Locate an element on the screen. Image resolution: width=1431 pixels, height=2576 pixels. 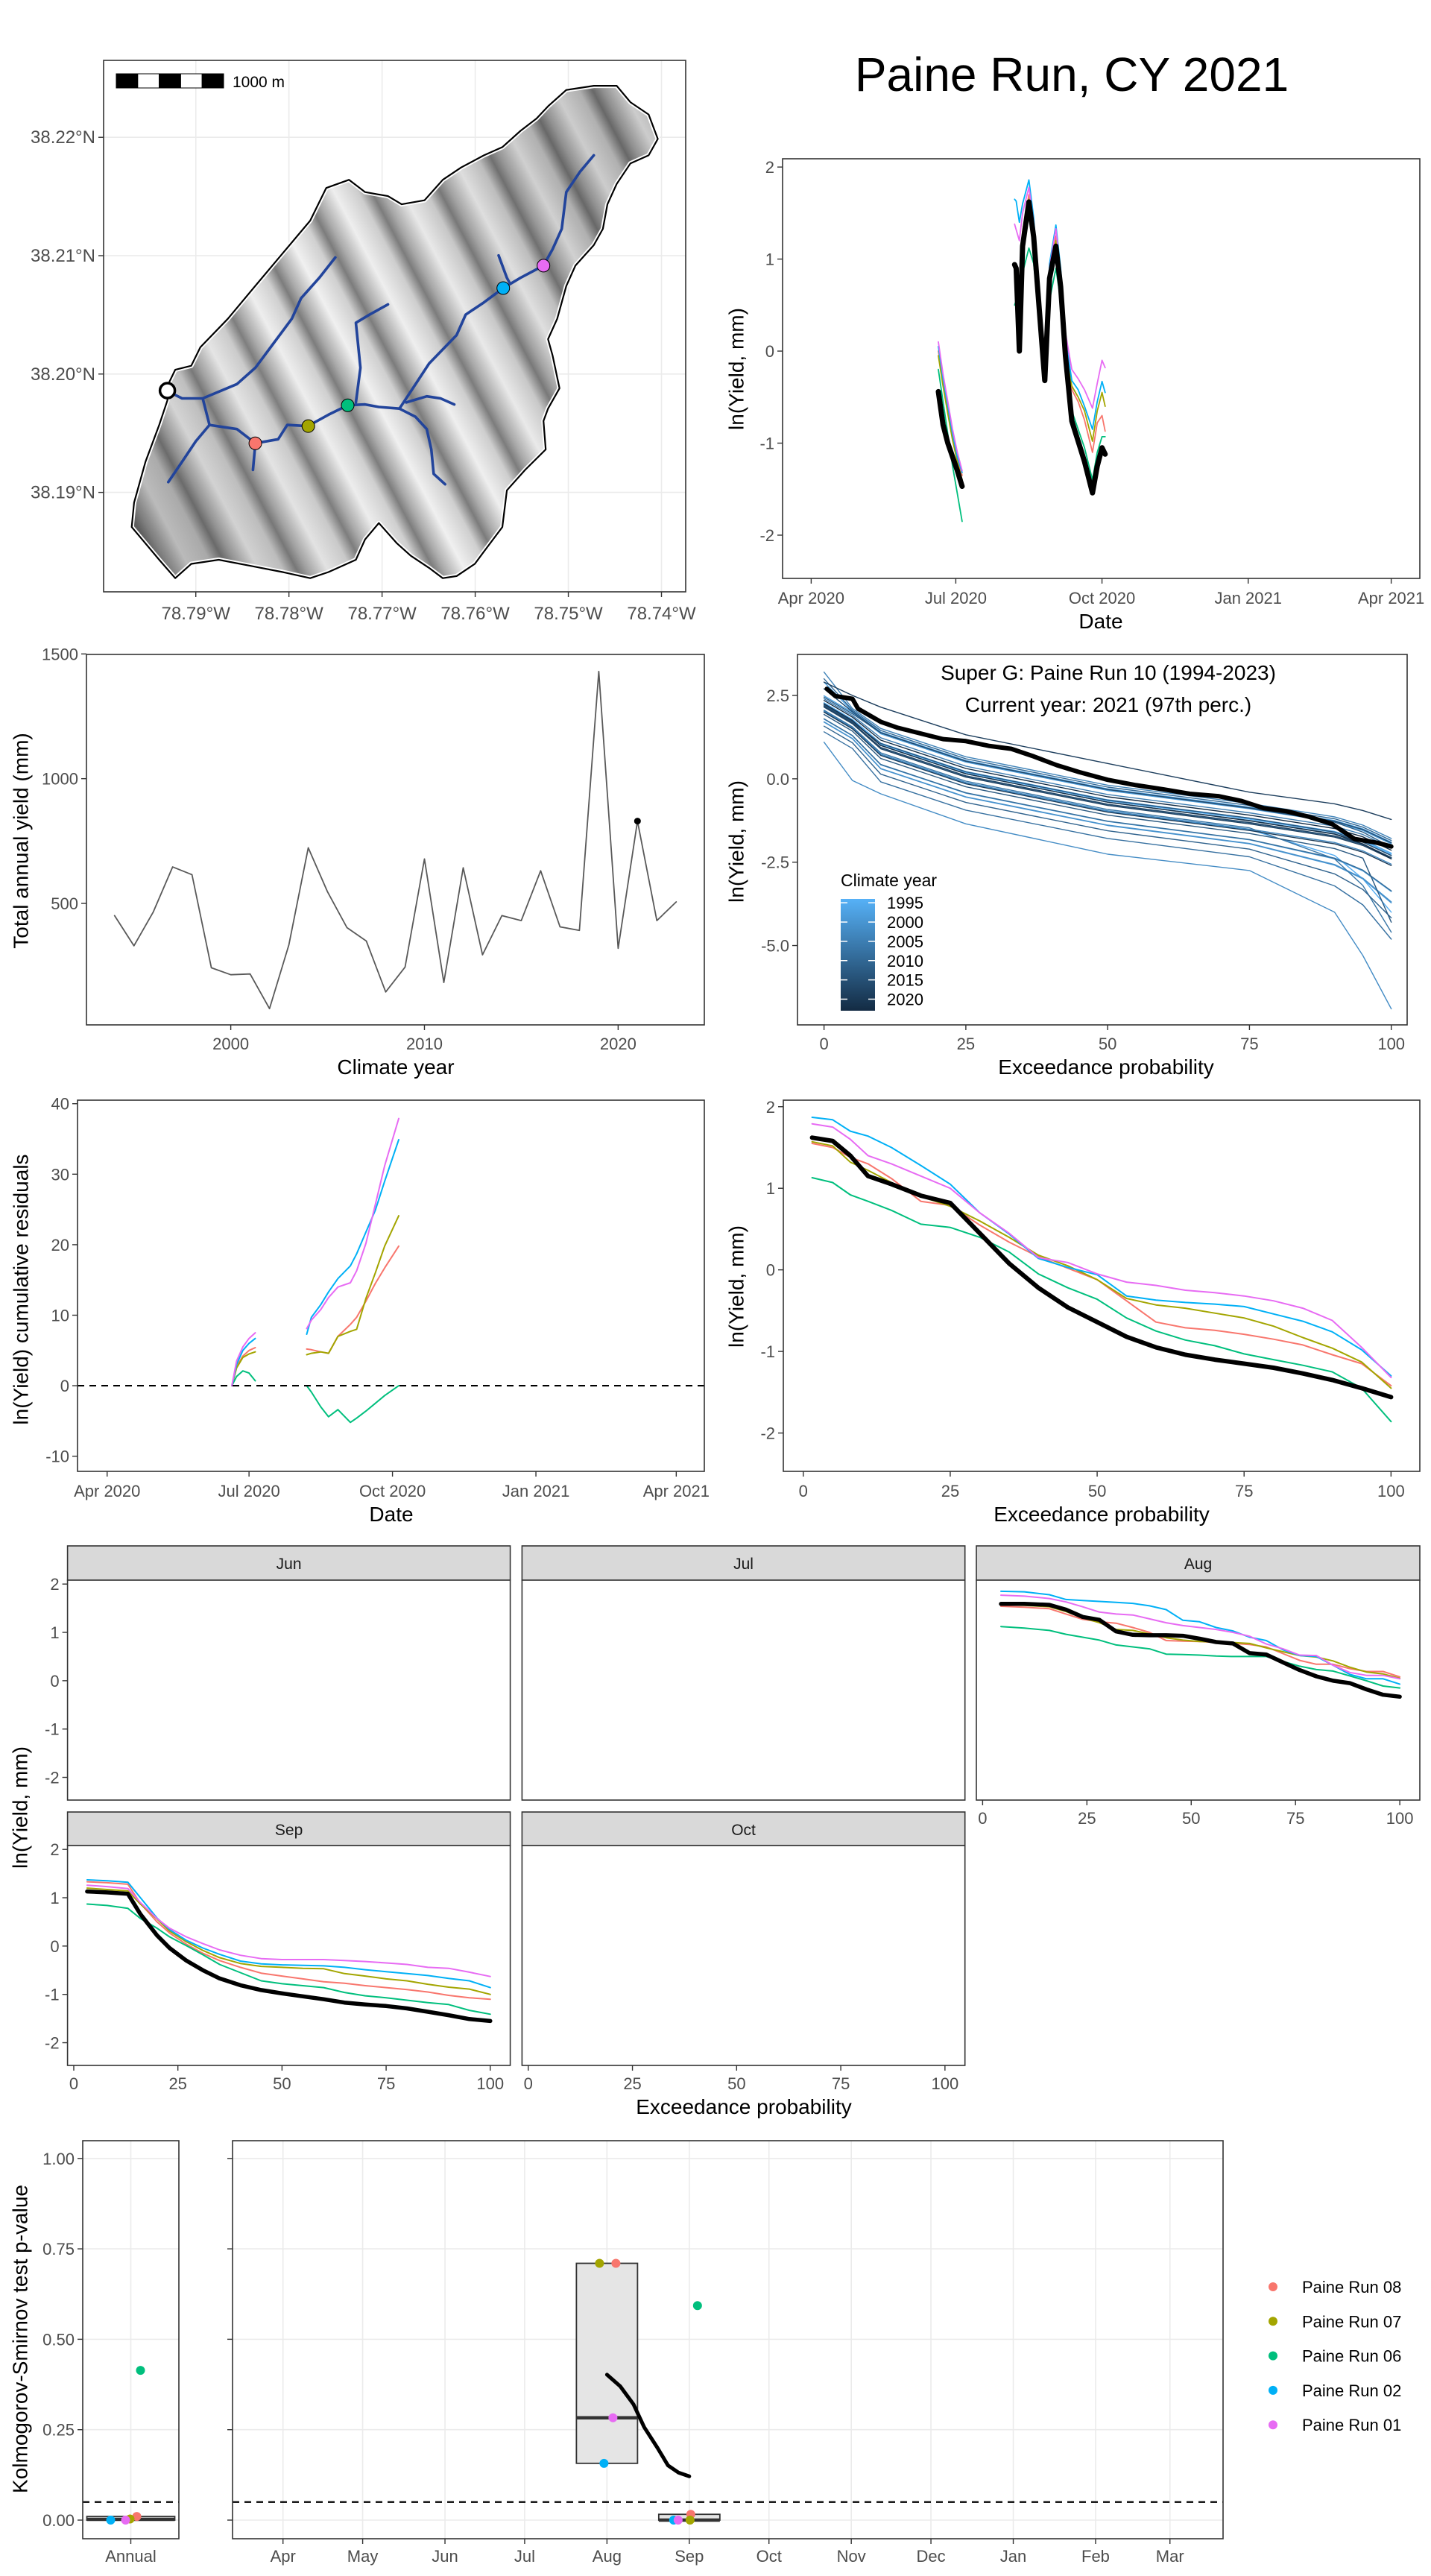
fdc-y-axis-title: ln(Yield, mm) is located at coordinates (737, 841).